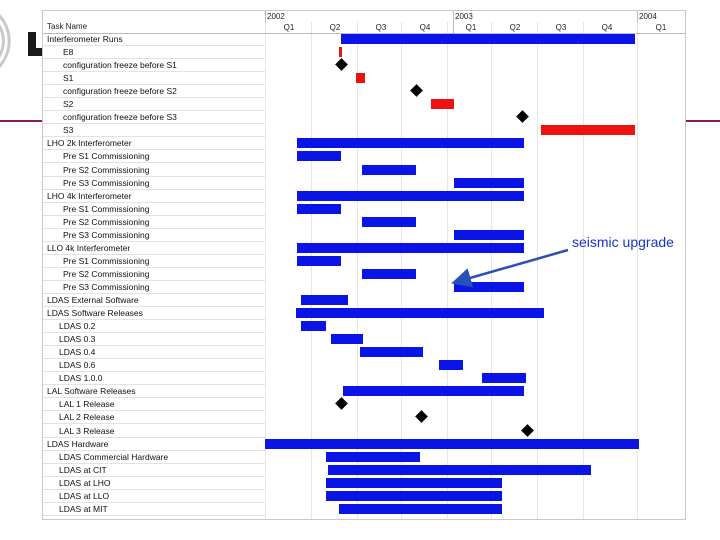 This screenshot has width=720, height=540. What do you see at coordinates (648, 16) in the screenshot?
I see `year-label: 2004` at bounding box center [648, 16].